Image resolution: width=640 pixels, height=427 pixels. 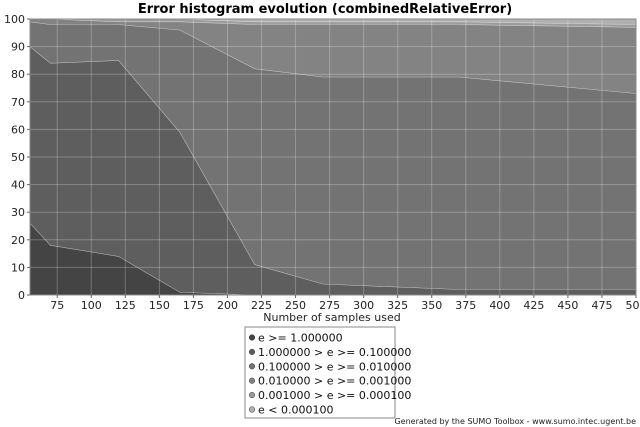 I want to click on x-tick-label: 300, so click(x=363, y=305).